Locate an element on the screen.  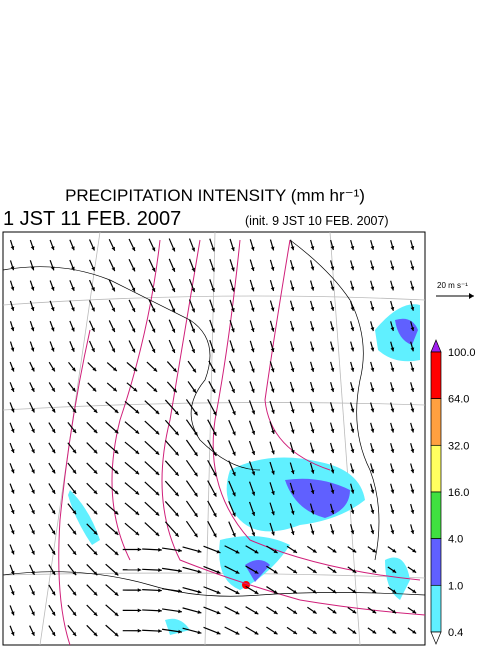
colorbar-segment is located at coordinates (436, 515).